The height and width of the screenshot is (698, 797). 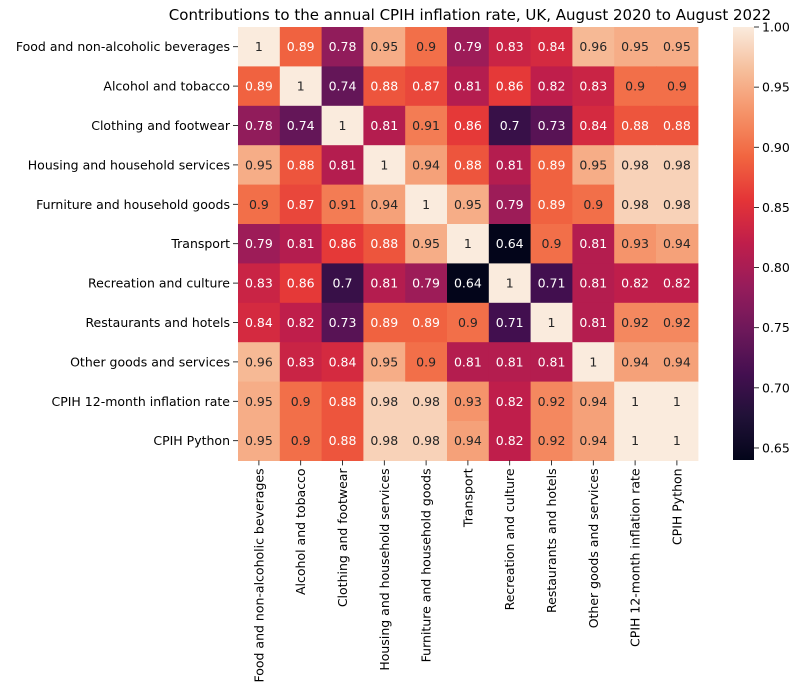 What do you see at coordinates (161, 125) in the screenshot?
I see `y-tick-label: Clothing and footwear` at bounding box center [161, 125].